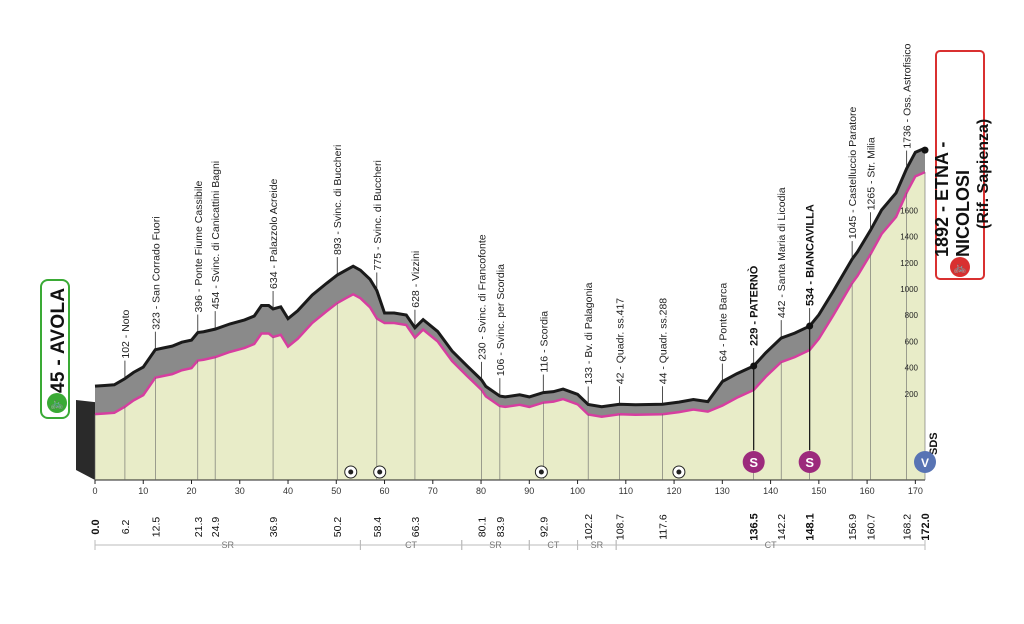  What do you see at coordinates (529, 491) in the screenshot?
I see `x-tick-label: 90` at bounding box center [529, 491].